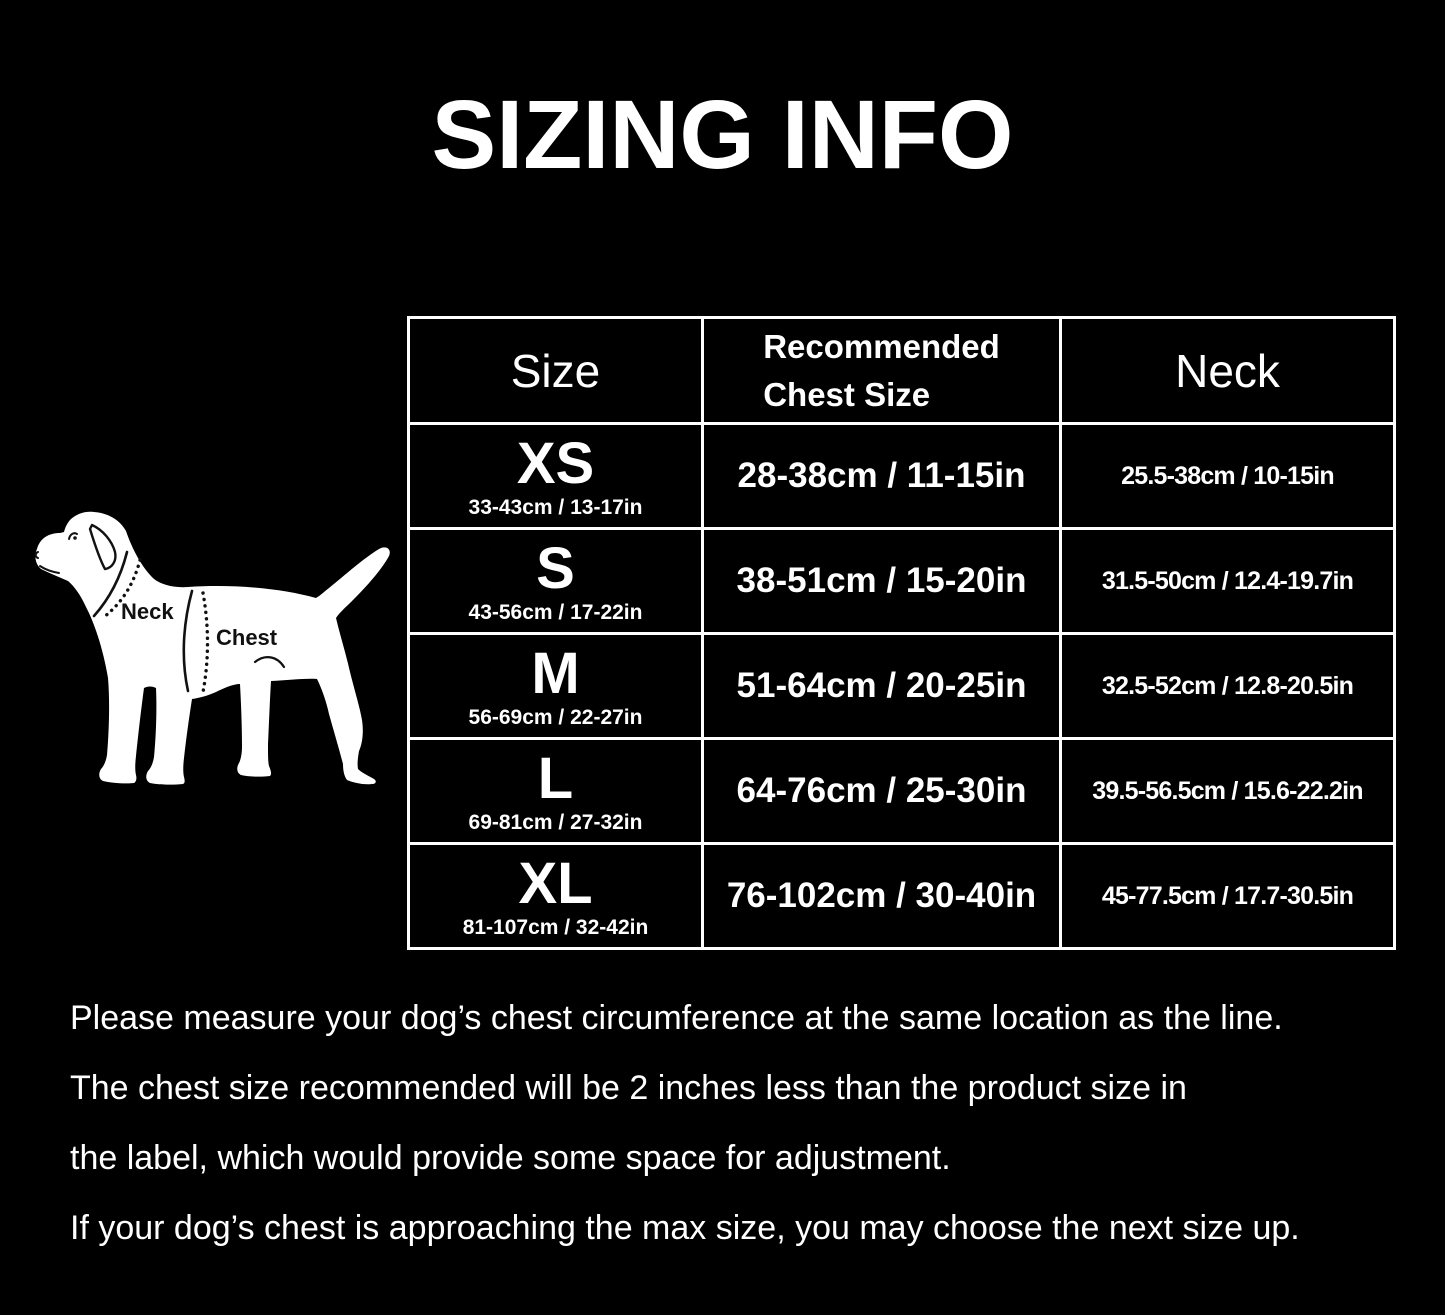  Describe the element at coordinates (212, 648) in the screenshot. I see `dog-silhouette` at that location.